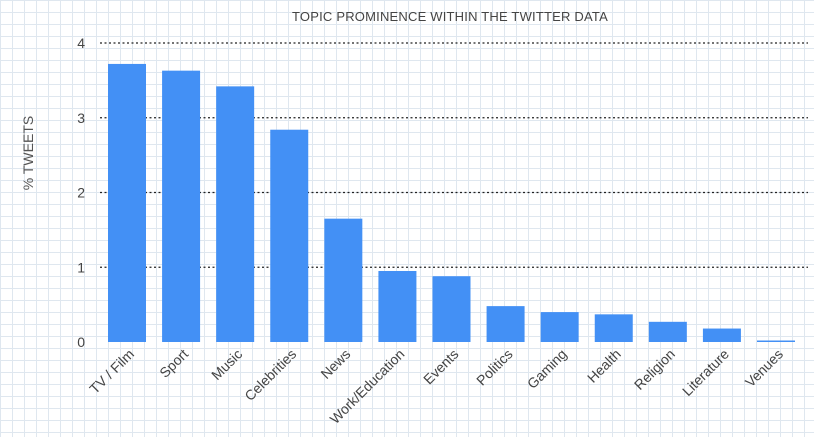 Image resolution: width=814 pixels, height=437 pixels. I want to click on x-tick-label: Health, so click(604, 366).